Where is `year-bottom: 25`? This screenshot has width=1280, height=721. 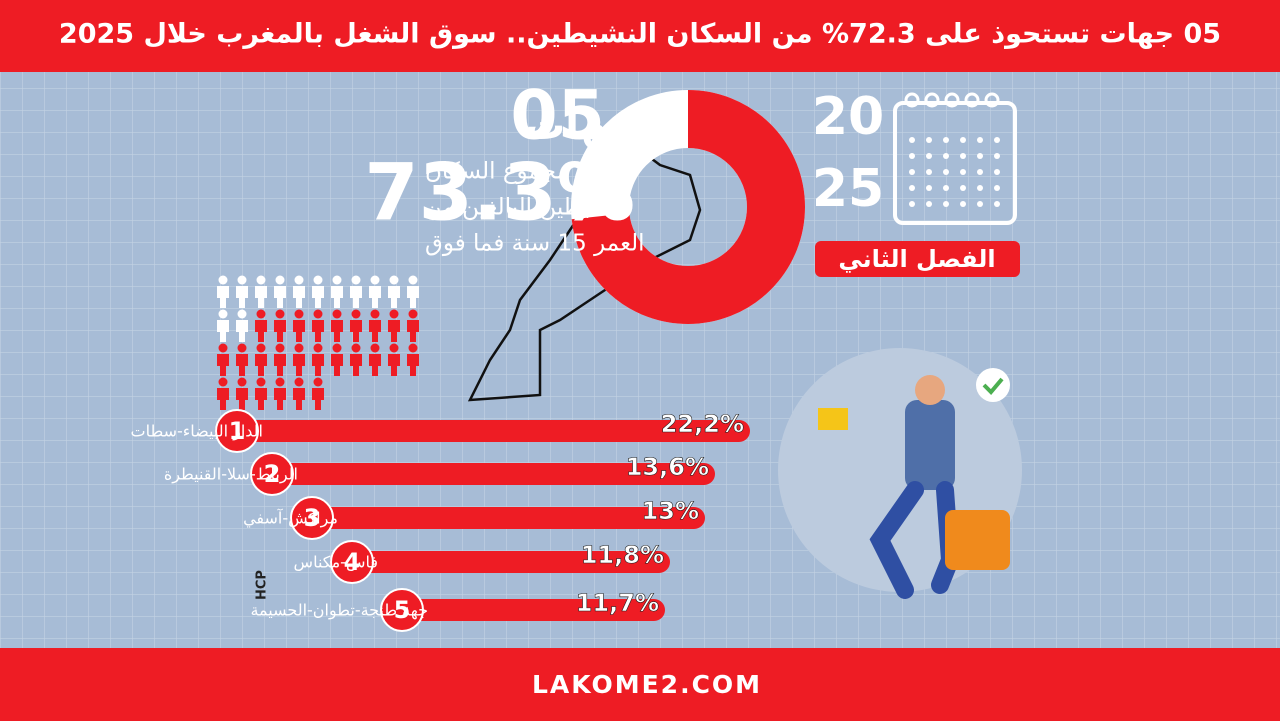 year-bottom: 25 is located at coordinates (848, 189).